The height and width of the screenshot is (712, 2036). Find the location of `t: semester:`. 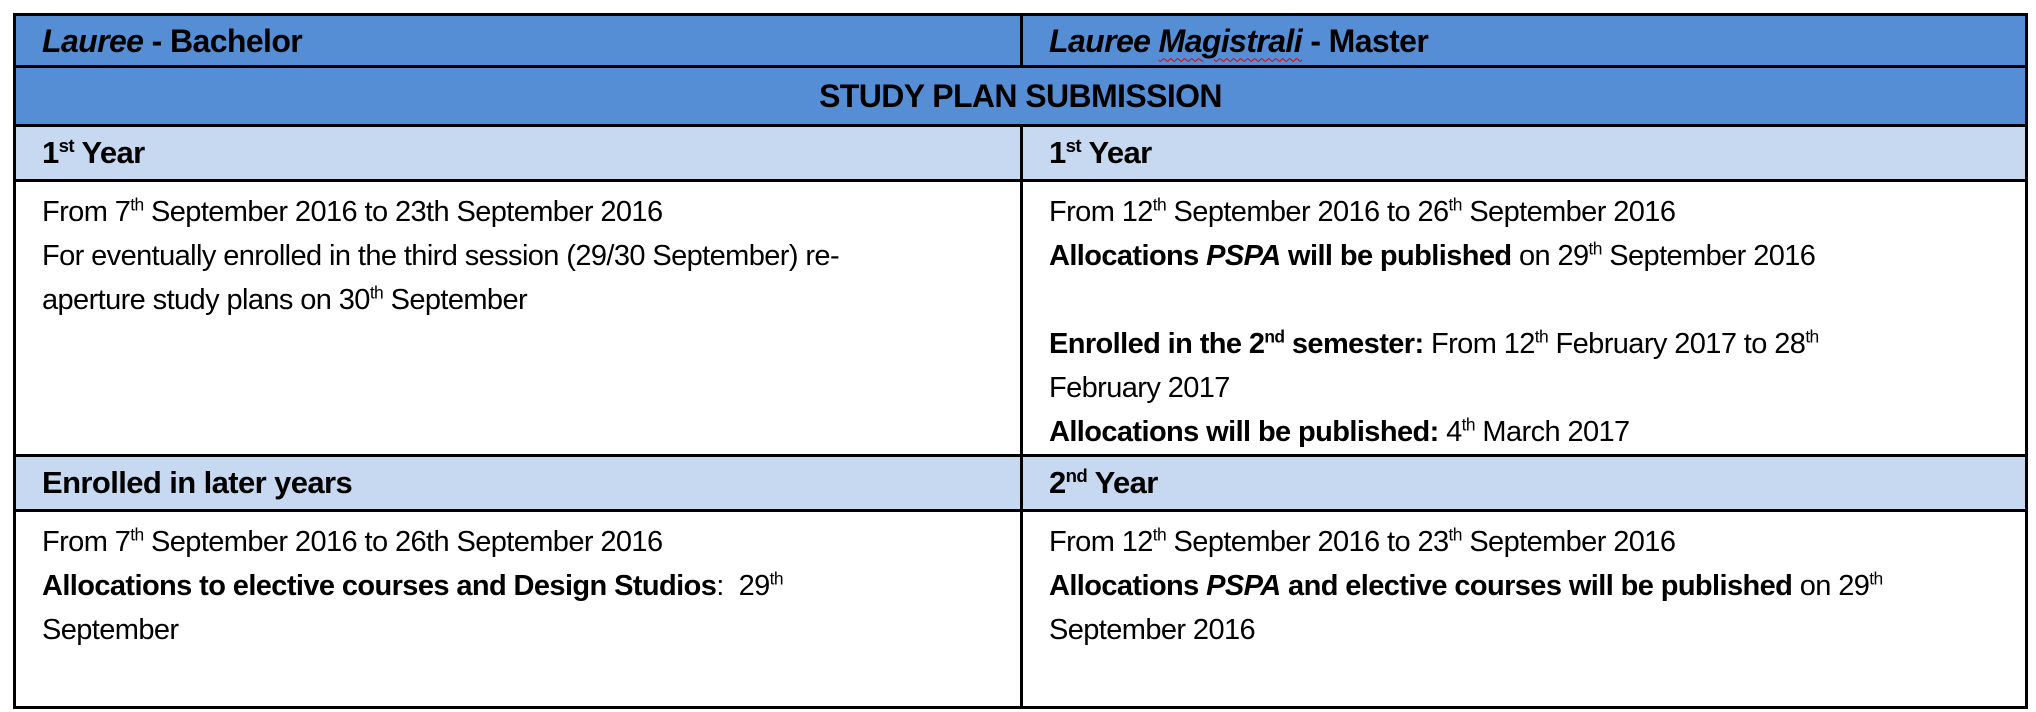

t: semester: is located at coordinates (1354, 344).